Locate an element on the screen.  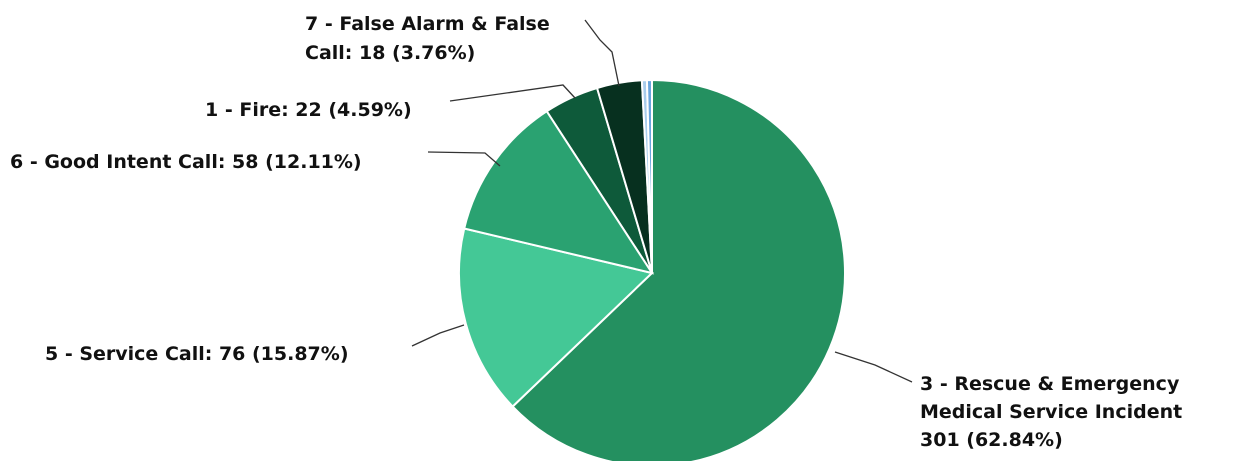
leader-line-false-alarm is located at coordinates (602, 53).